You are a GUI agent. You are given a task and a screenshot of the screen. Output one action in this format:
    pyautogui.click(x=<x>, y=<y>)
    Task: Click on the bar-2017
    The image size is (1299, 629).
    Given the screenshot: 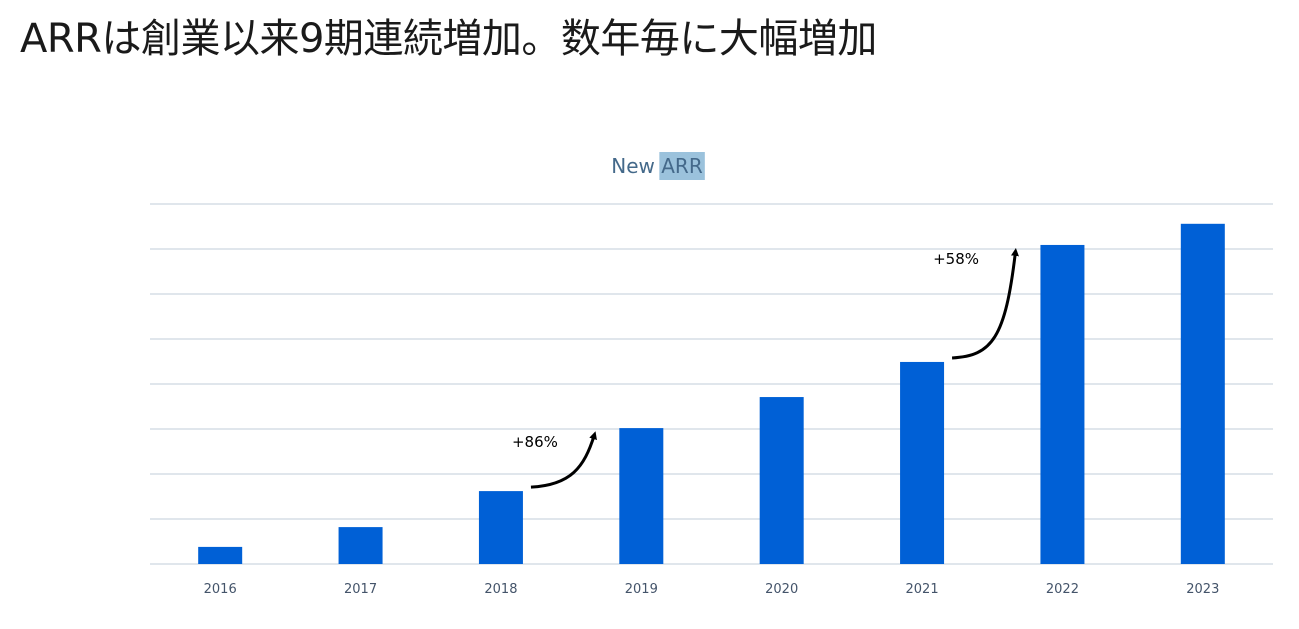 What is the action you would take?
    pyautogui.click(x=360, y=545)
    